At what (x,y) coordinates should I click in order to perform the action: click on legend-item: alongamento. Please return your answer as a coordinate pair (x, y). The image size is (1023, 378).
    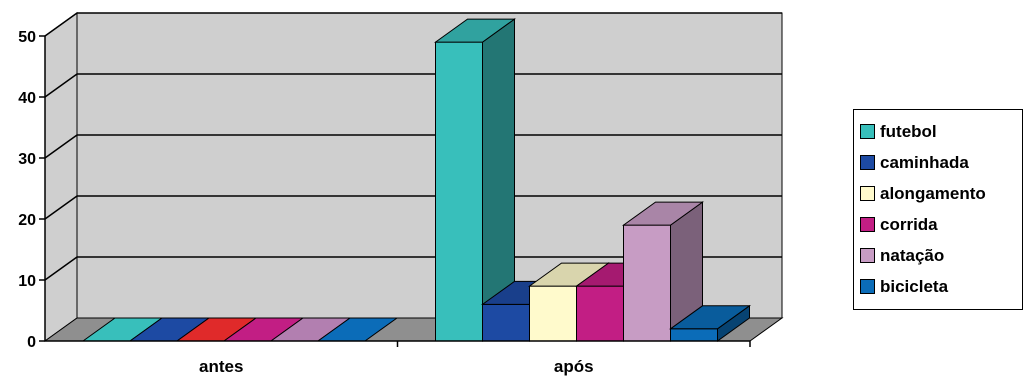
    Looking at the image, I should click on (941, 193).